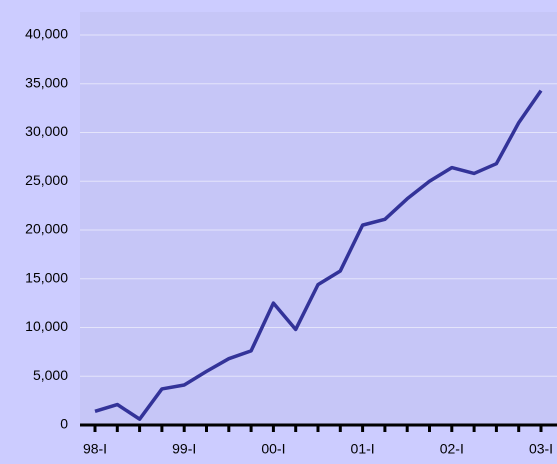  I want to click on y-tick-label: 25,000, so click(46, 180).